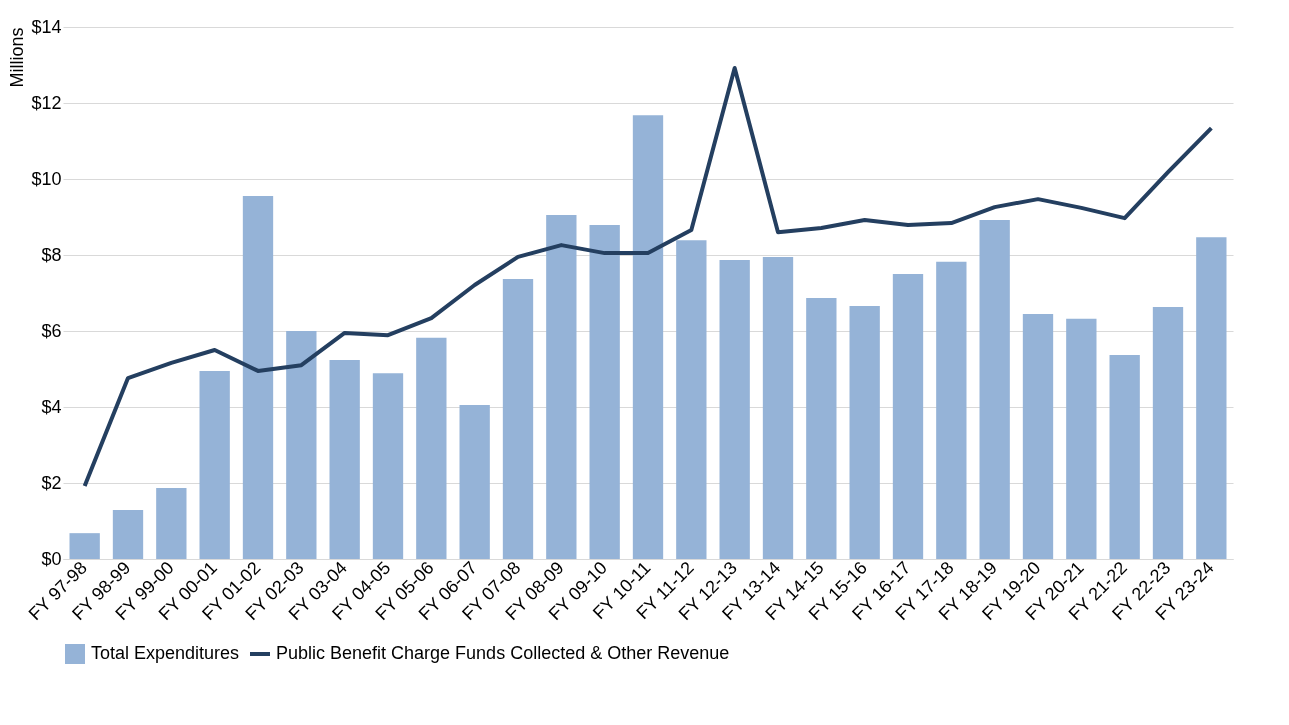 The height and width of the screenshot is (725, 1289). What do you see at coordinates (46, 26) in the screenshot?
I see `y-tick-label: $14` at bounding box center [46, 26].